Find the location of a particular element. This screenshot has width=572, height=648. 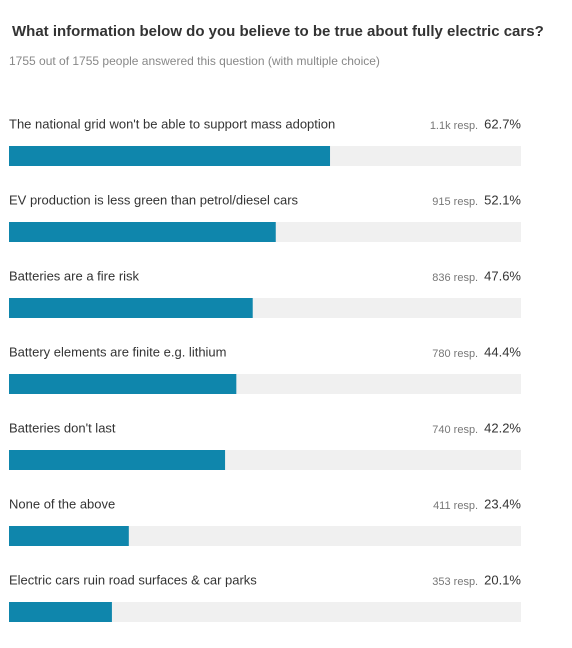

response-count: 1.1k resp. is located at coordinates (454, 126).